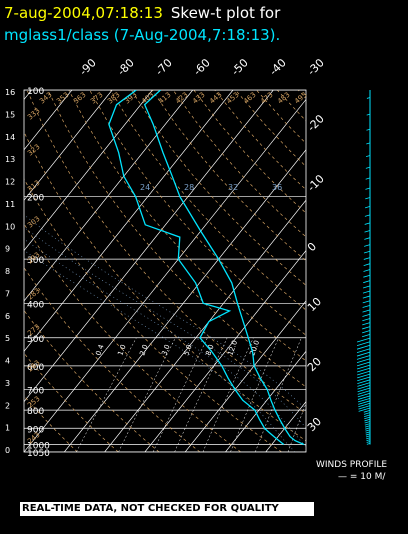  What do you see at coordinates (189, 187) in the screenshot?
I see `moist-adiabat-label: 28` at bounding box center [189, 187].